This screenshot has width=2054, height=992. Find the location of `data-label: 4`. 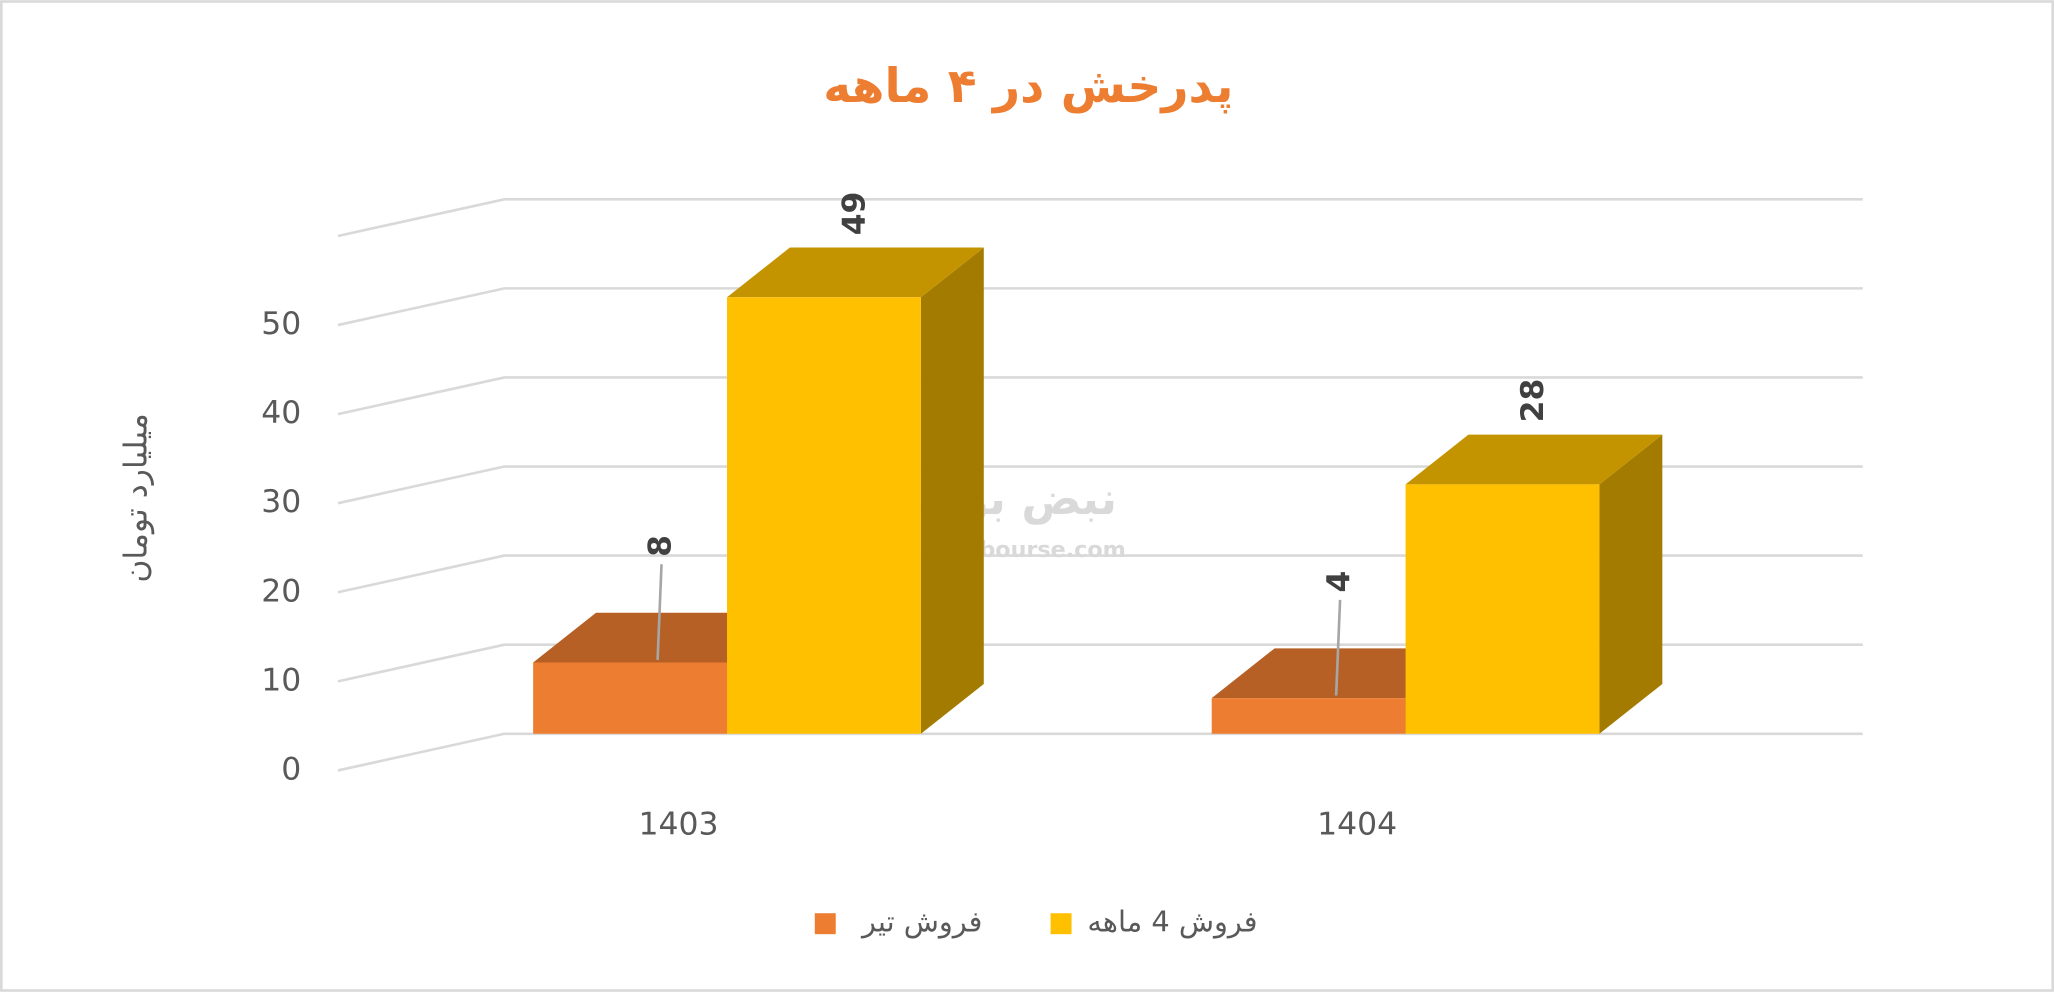

data-label: 4 is located at coordinates (1339, 582).